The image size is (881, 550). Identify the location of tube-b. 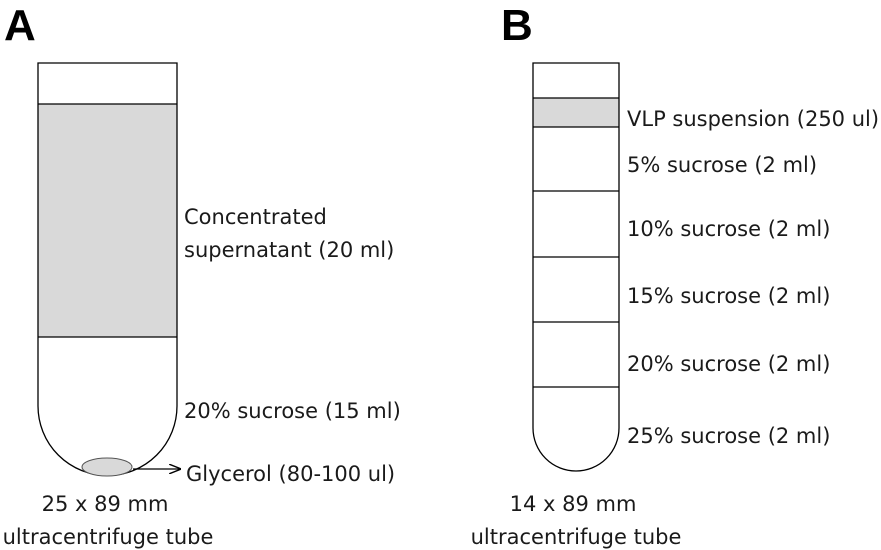
(576, 267).